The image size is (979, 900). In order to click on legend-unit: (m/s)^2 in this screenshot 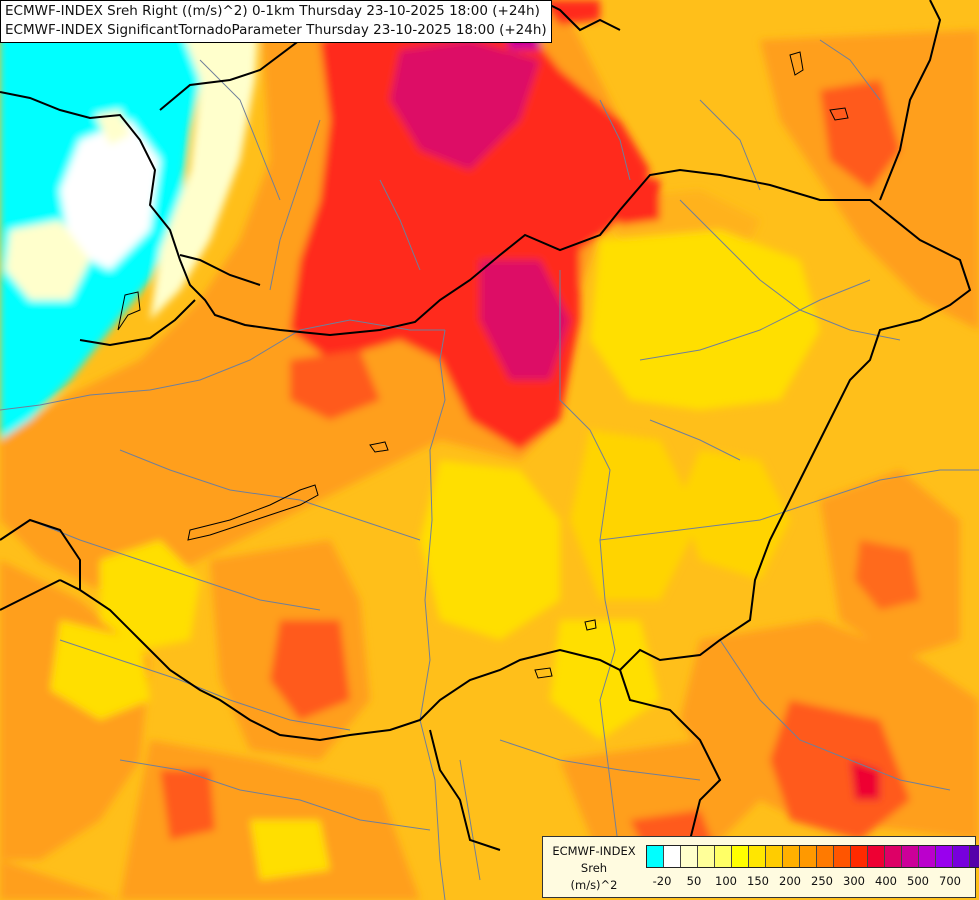, I will do `click(594, 885)`.